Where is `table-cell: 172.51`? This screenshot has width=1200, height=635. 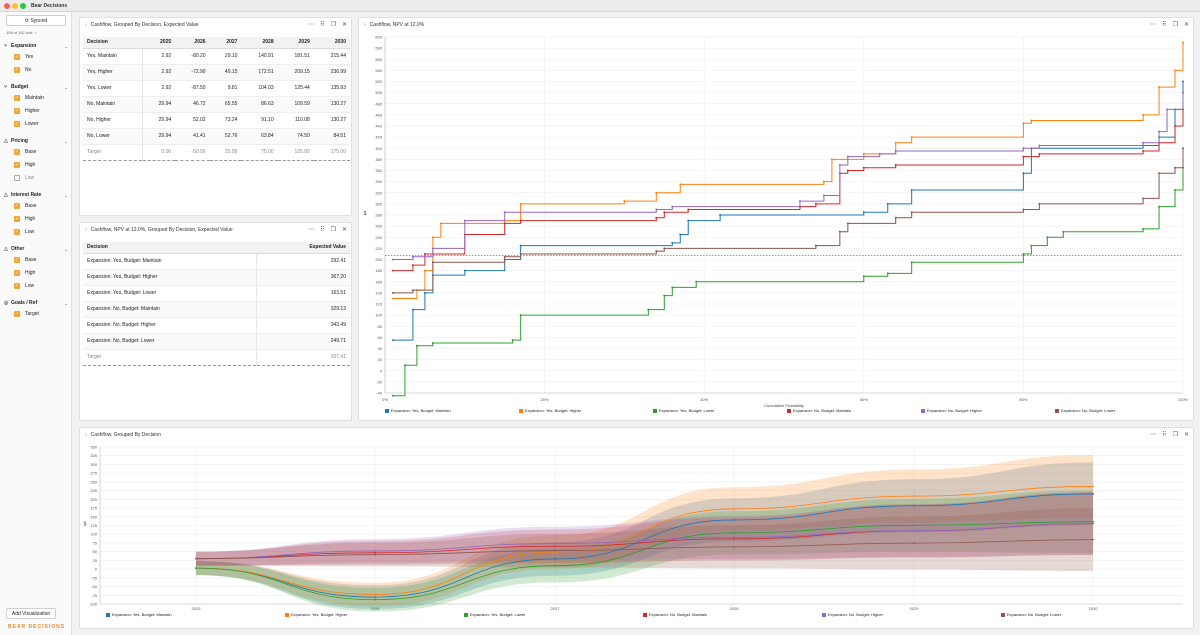
table-cell: 172.51 is located at coordinates (259, 72).